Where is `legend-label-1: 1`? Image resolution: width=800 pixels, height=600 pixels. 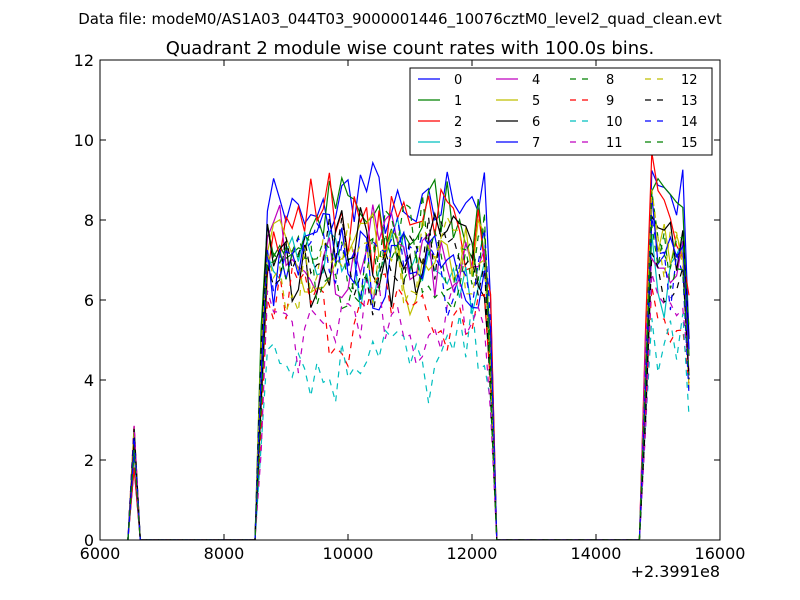 legend-label-1: 1 is located at coordinates (458, 101).